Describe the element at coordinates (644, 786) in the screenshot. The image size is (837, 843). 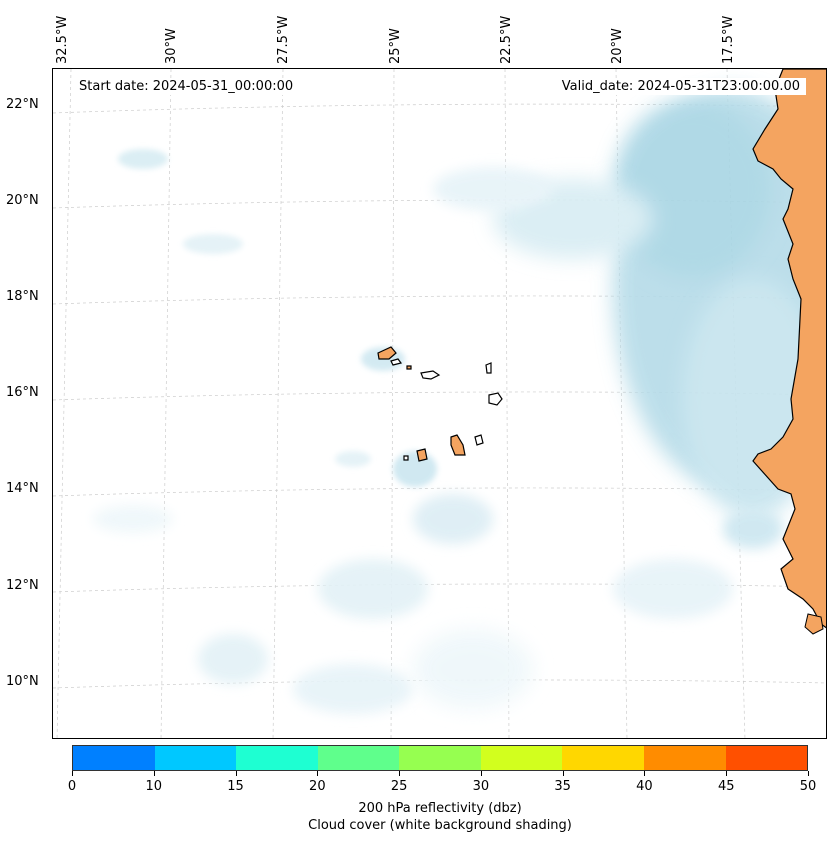
I see `colorbar-tick-label: 40` at that location.